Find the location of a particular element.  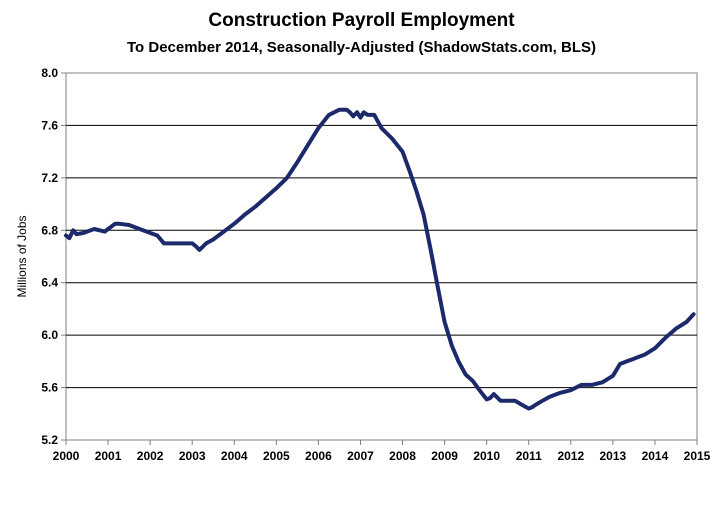

x-tick-label: 2009 is located at coordinates (444, 456).